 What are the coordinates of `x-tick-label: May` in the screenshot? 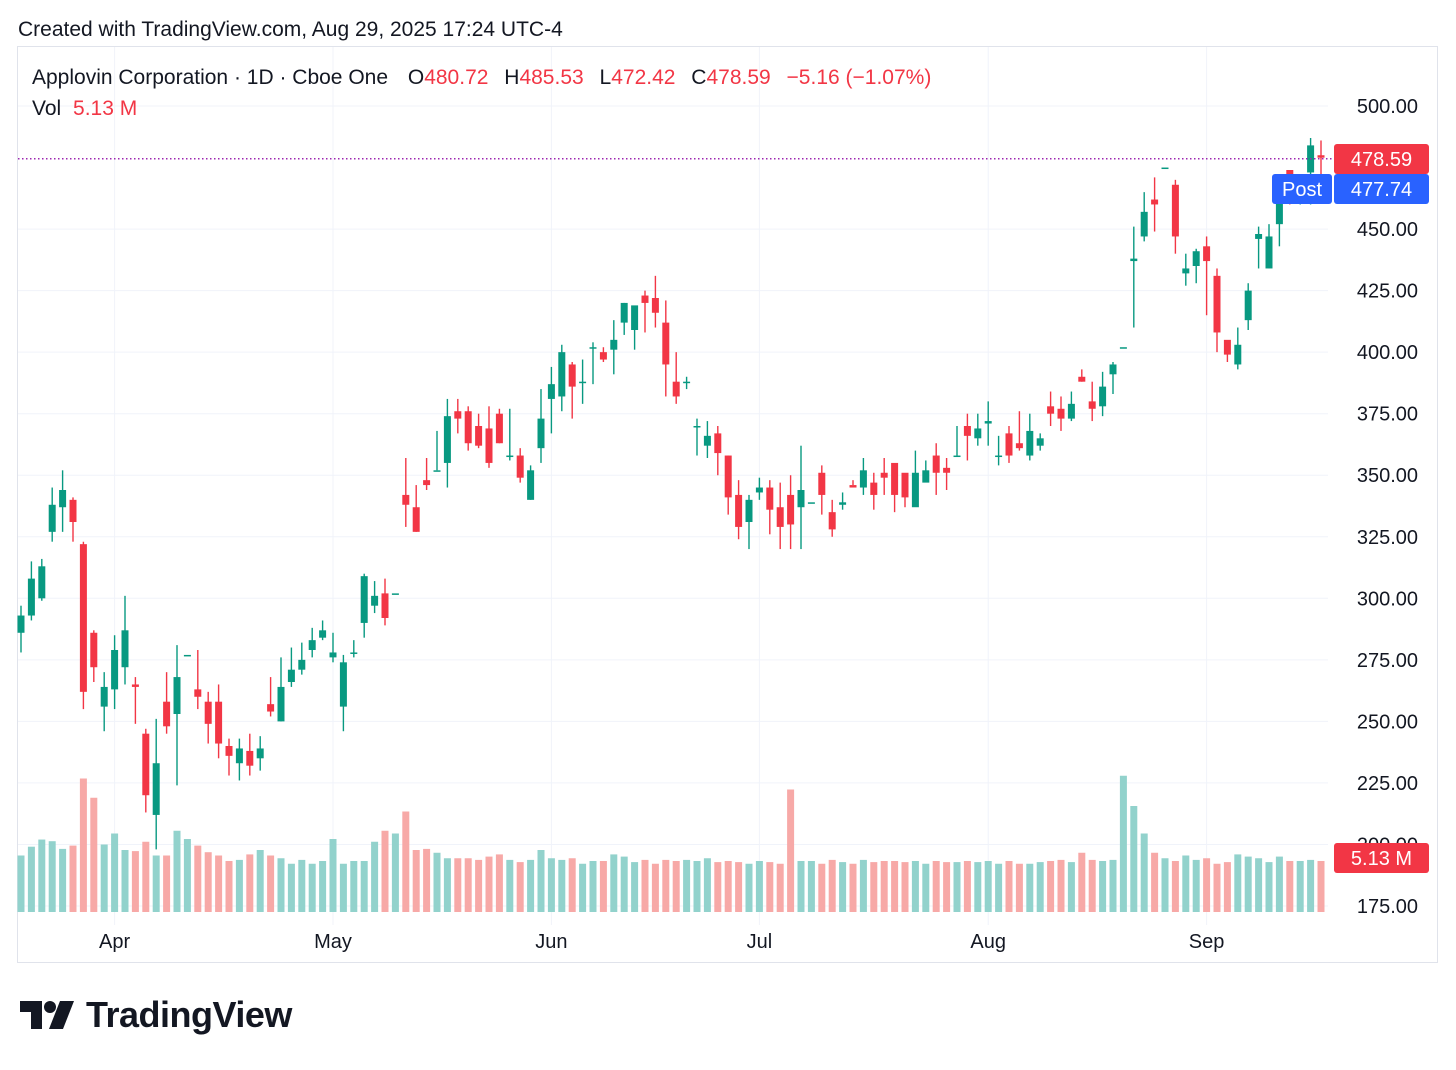 It's located at (333, 942).